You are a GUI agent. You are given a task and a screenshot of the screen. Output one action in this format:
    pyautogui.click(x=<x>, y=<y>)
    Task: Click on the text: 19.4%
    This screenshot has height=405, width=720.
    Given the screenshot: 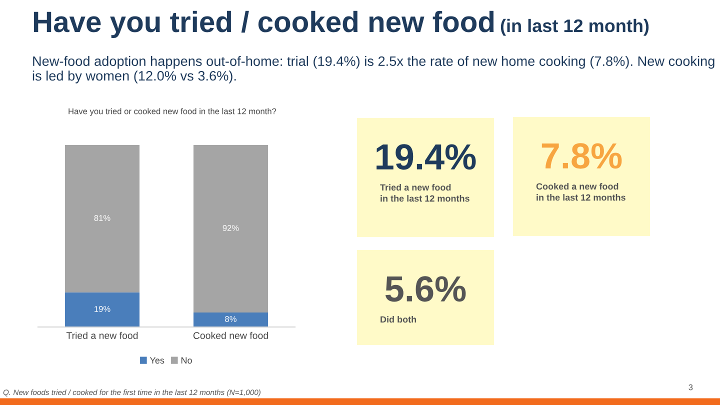 What is the action you would take?
    pyautogui.click(x=426, y=157)
    